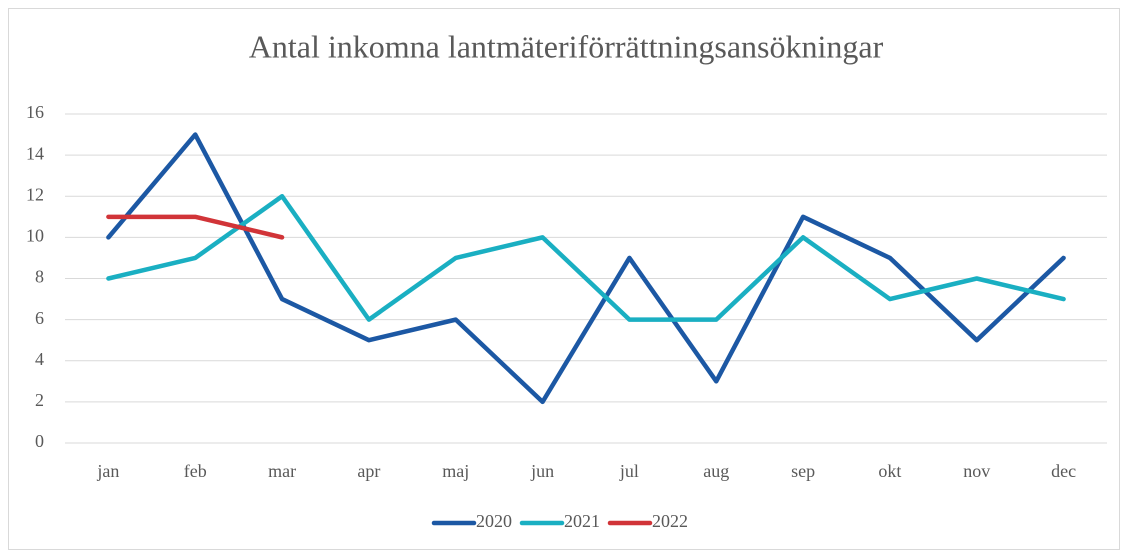 The height and width of the screenshot is (552, 1129). I want to click on x-tick-label: sep, so click(803, 471).